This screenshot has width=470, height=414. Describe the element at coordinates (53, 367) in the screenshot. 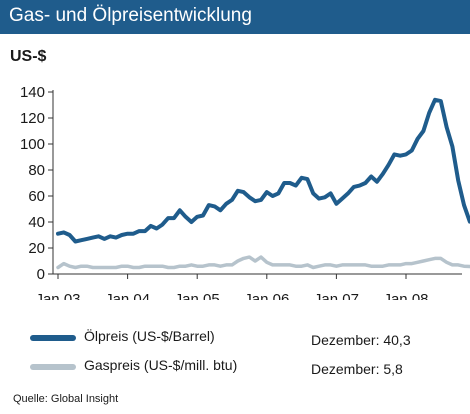

I see `legend-swatch-gas` at that location.